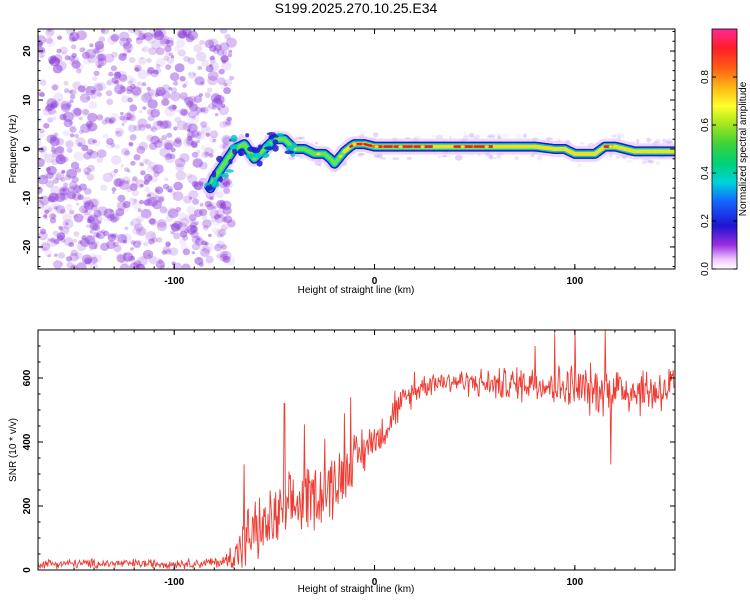 The width and height of the screenshot is (750, 605). I want to click on spectrogram-x-label: Height of straight line (km), so click(356, 290).